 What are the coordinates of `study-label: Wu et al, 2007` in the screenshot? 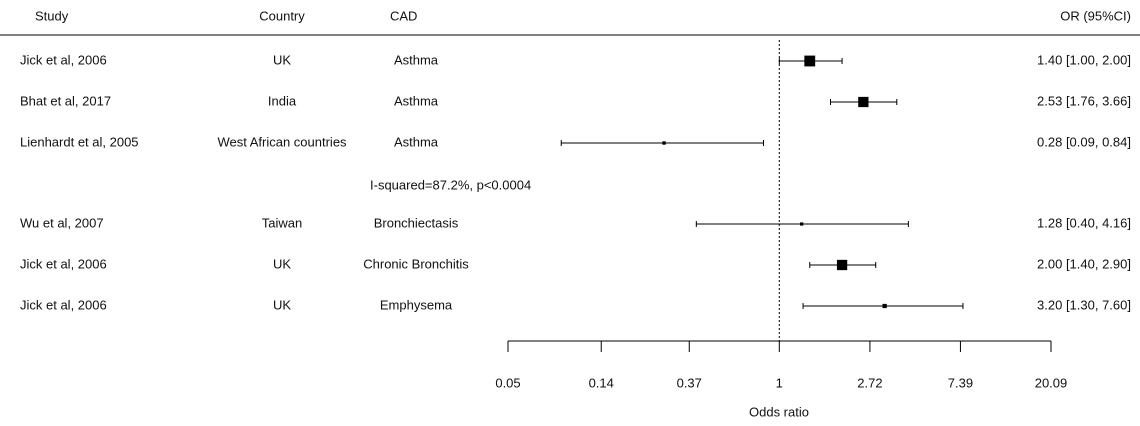 It's located at (62, 222).